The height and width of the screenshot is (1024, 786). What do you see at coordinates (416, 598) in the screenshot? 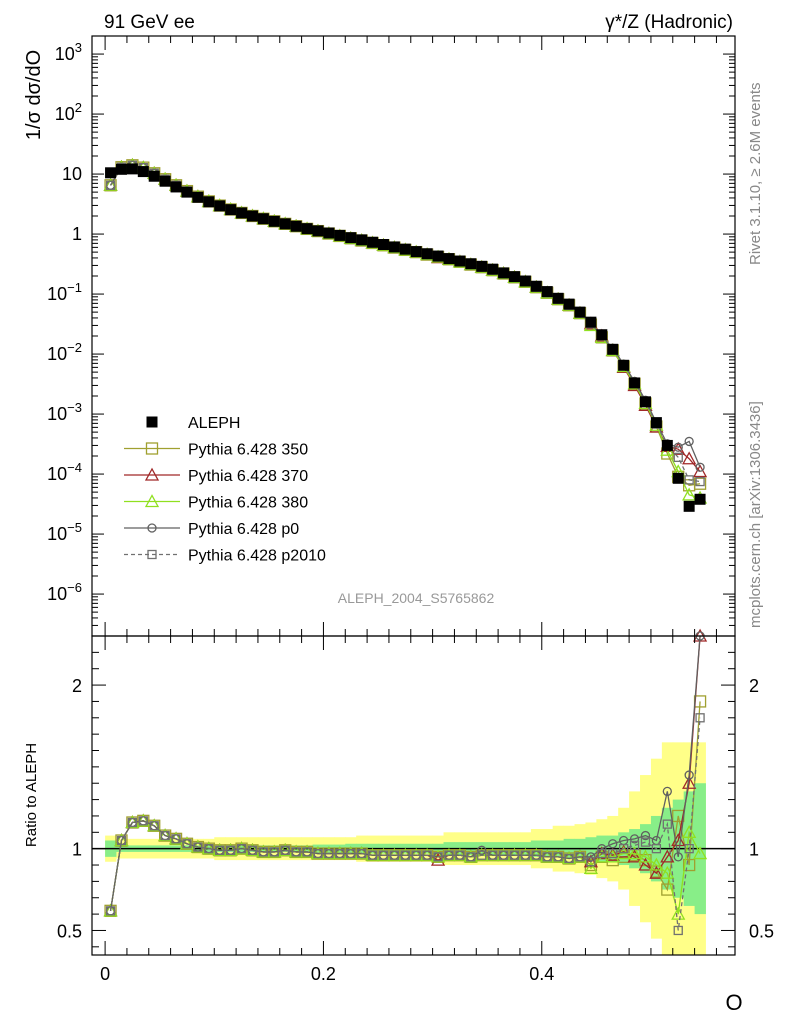
I see `watermark-label: ALEPH_2004_S5765862` at bounding box center [416, 598].